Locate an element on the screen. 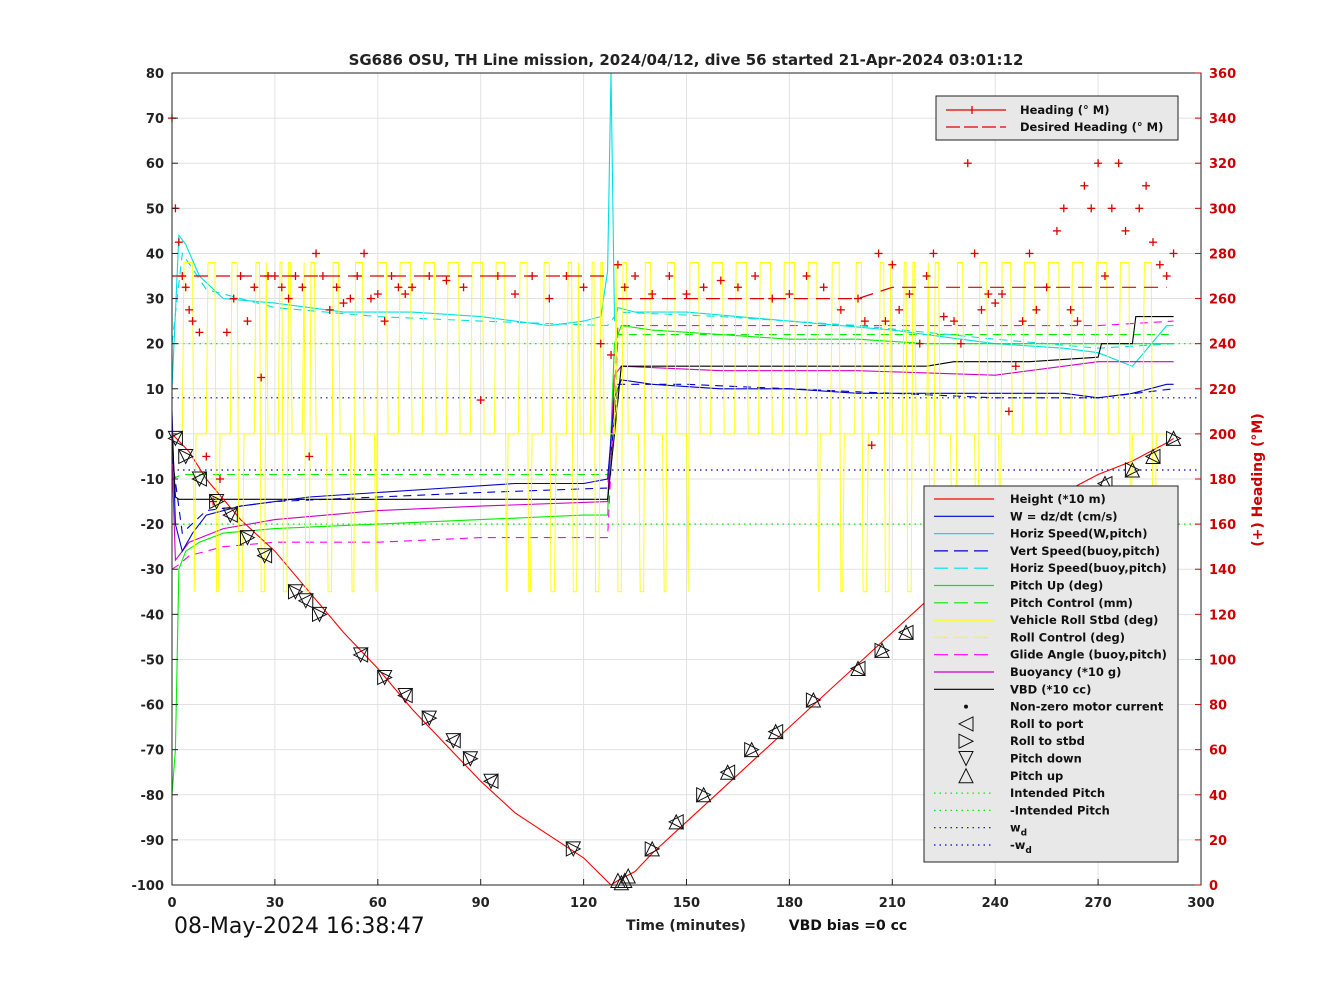  vbd-bias-note: VBD bias =0 cc is located at coordinates (848, 926).